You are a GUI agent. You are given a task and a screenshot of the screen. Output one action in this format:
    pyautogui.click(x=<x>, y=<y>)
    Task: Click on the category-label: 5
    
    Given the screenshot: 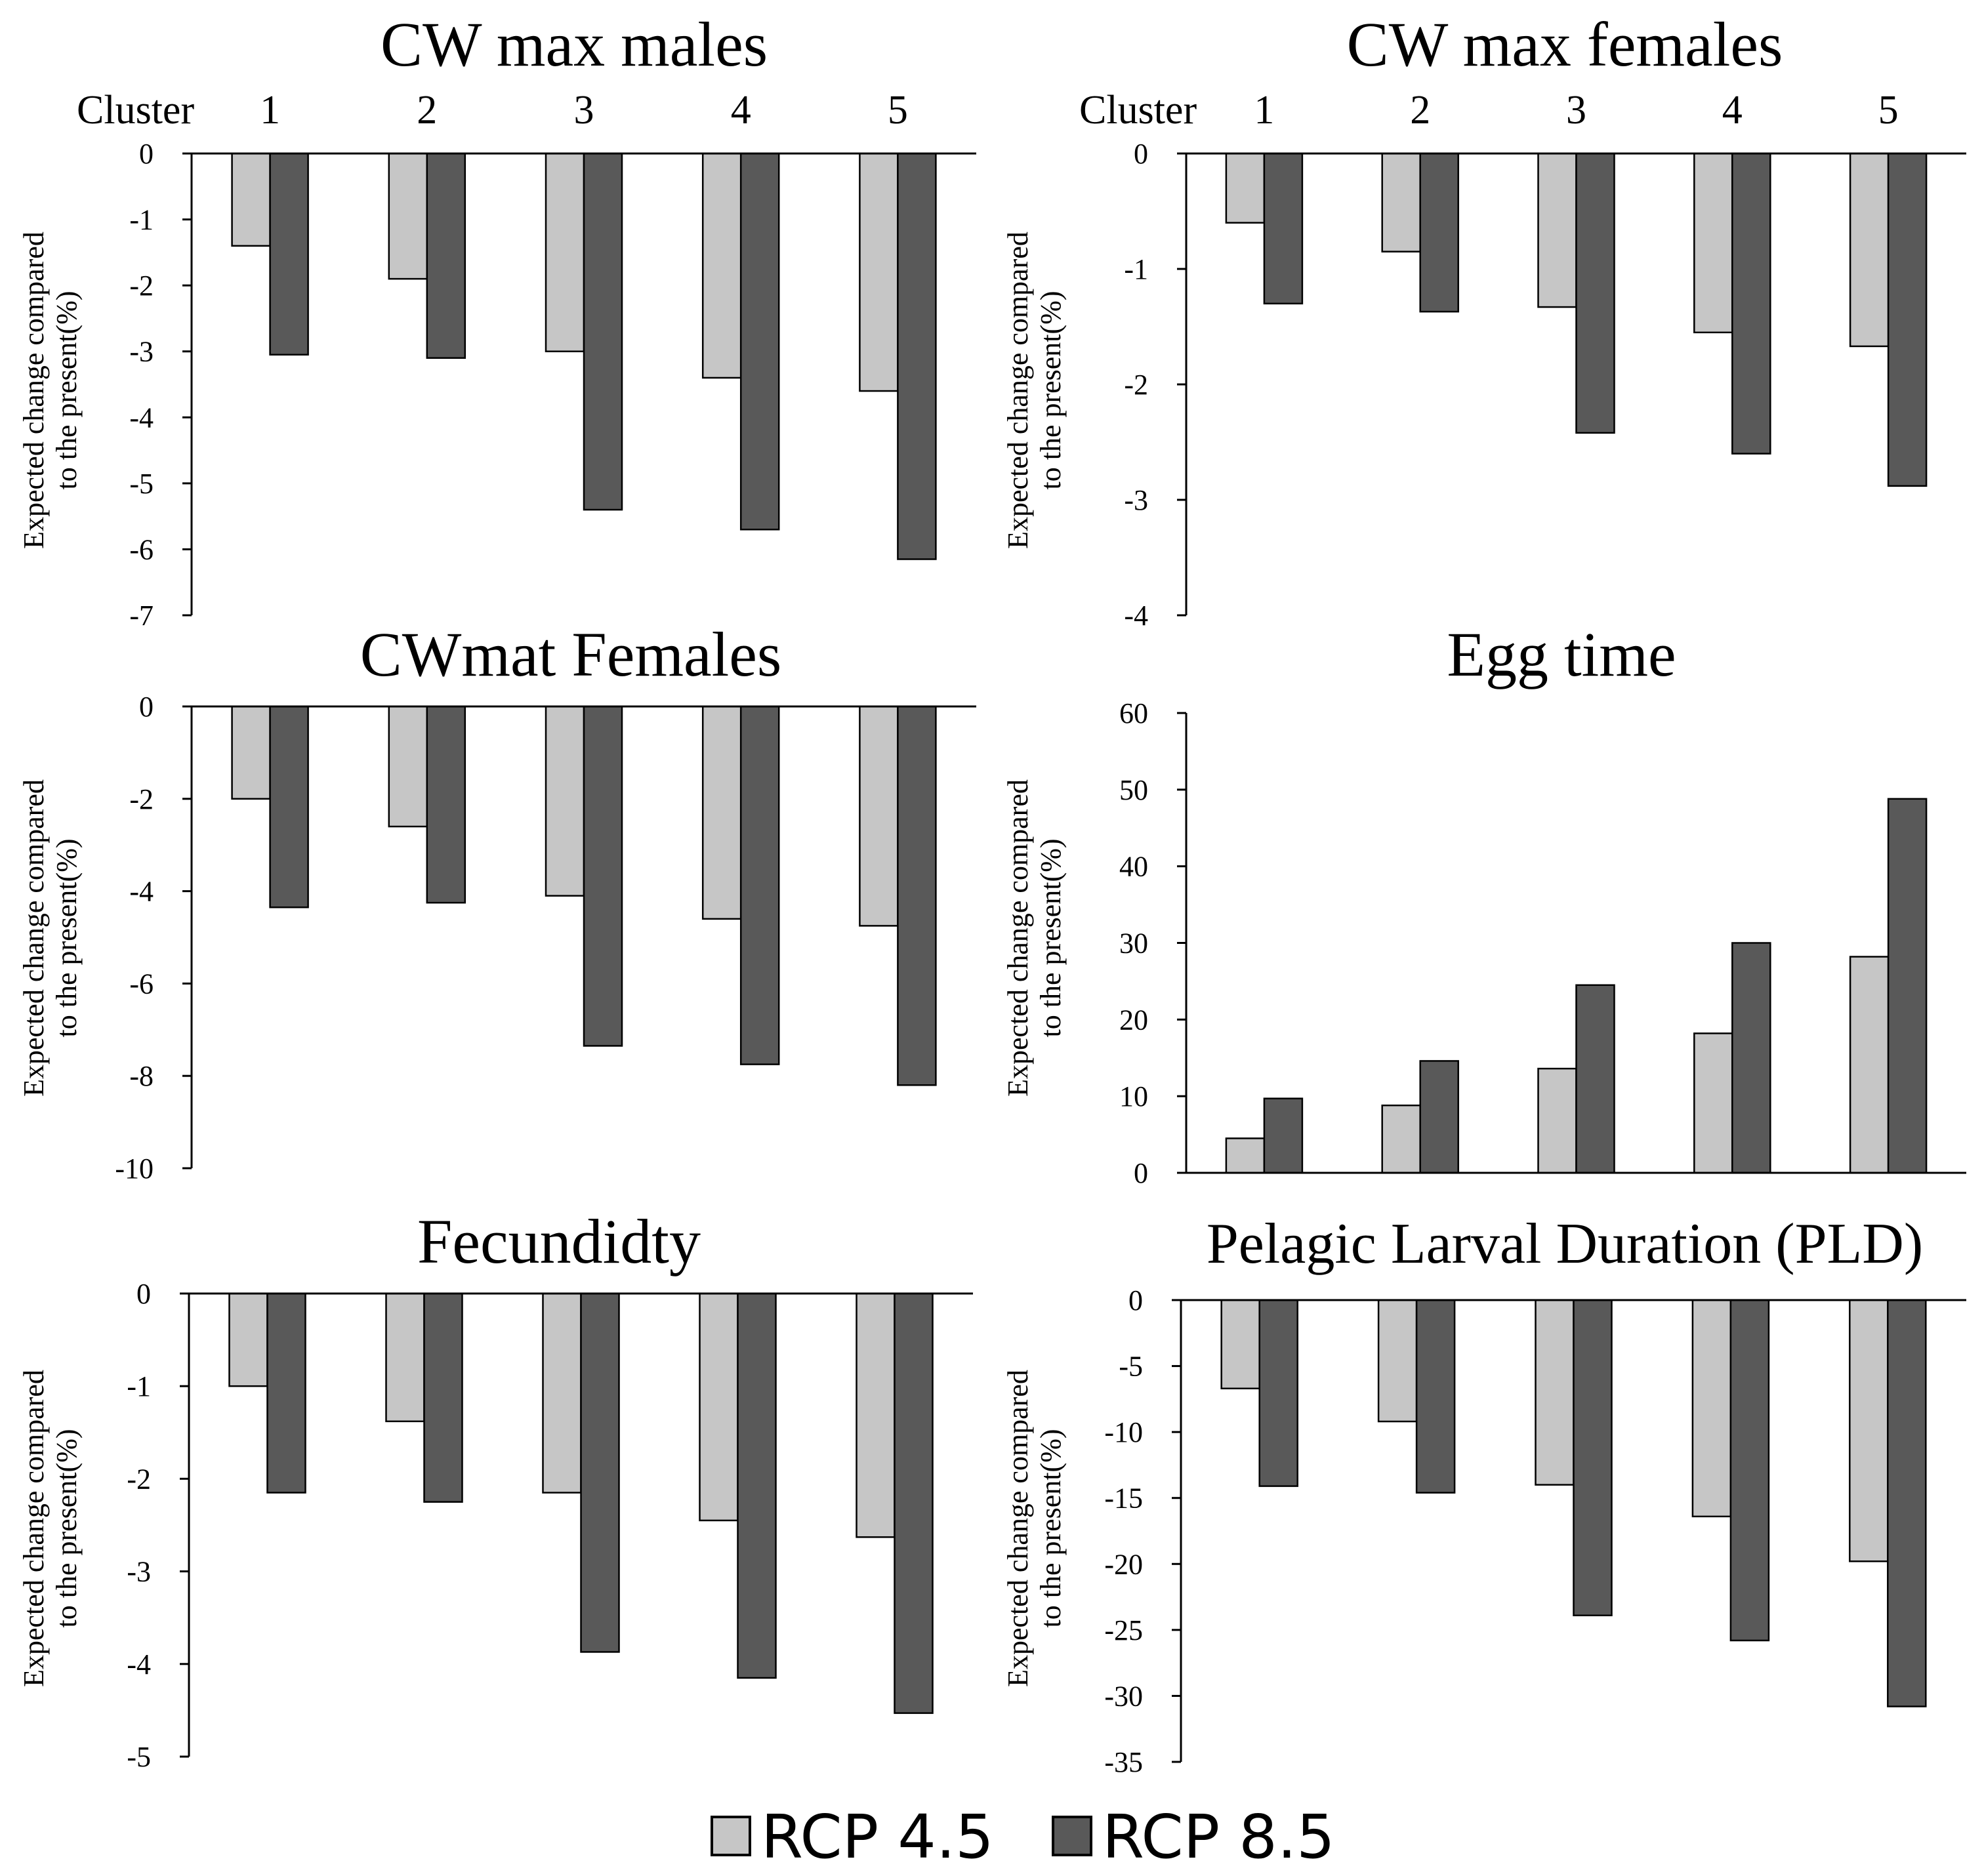 What is the action you would take?
    pyautogui.click(x=1888, y=110)
    